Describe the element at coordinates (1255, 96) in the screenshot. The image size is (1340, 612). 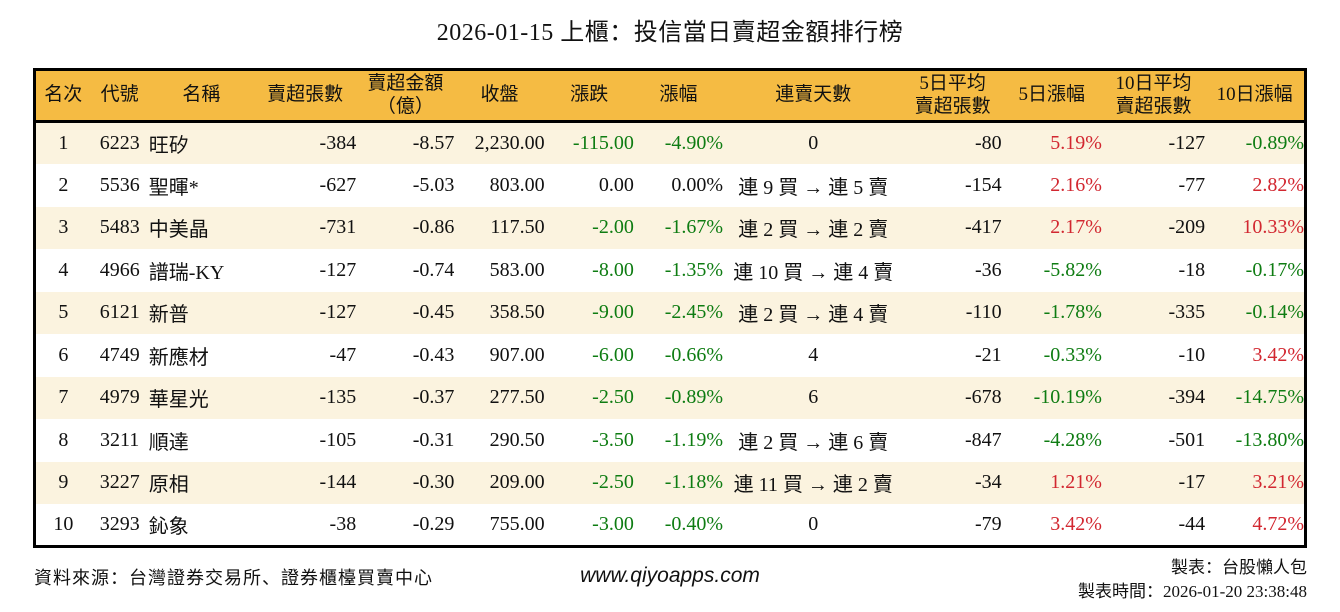
I see `column-header-pct10: 10日漲幅` at that location.